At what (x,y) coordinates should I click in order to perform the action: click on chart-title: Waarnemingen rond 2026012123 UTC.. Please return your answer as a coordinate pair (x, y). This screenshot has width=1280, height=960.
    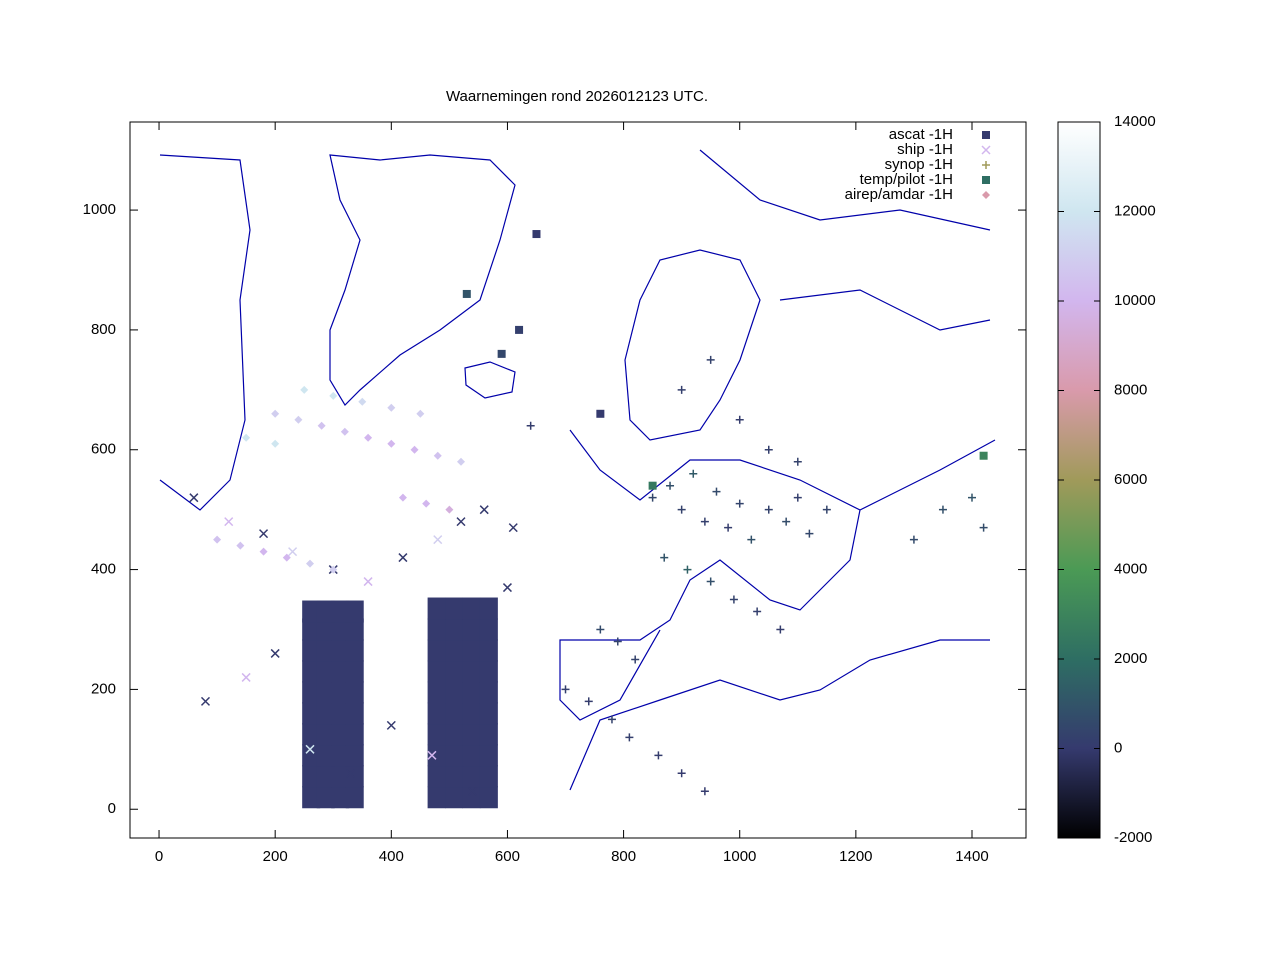
    Looking at the image, I should click on (577, 96).